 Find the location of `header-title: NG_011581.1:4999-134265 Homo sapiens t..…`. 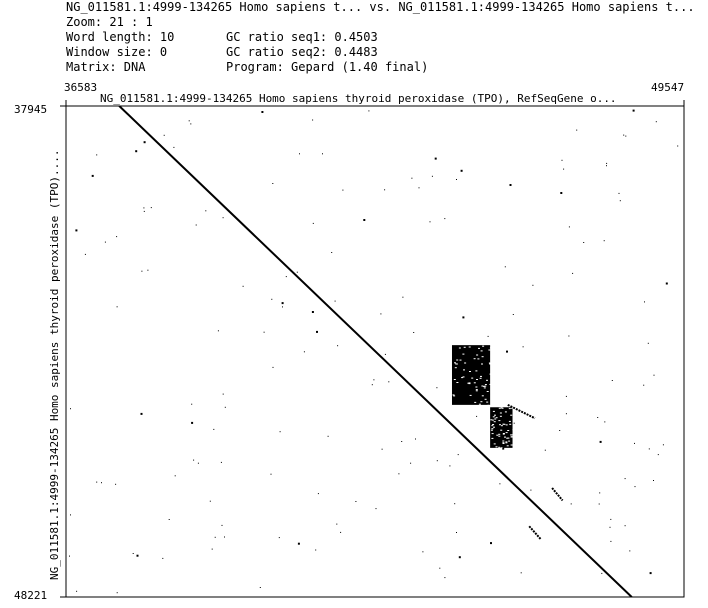

header-title: NG_011581.1:4999-134265 Homo sapiens t..… is located at coordinates (380, 7).